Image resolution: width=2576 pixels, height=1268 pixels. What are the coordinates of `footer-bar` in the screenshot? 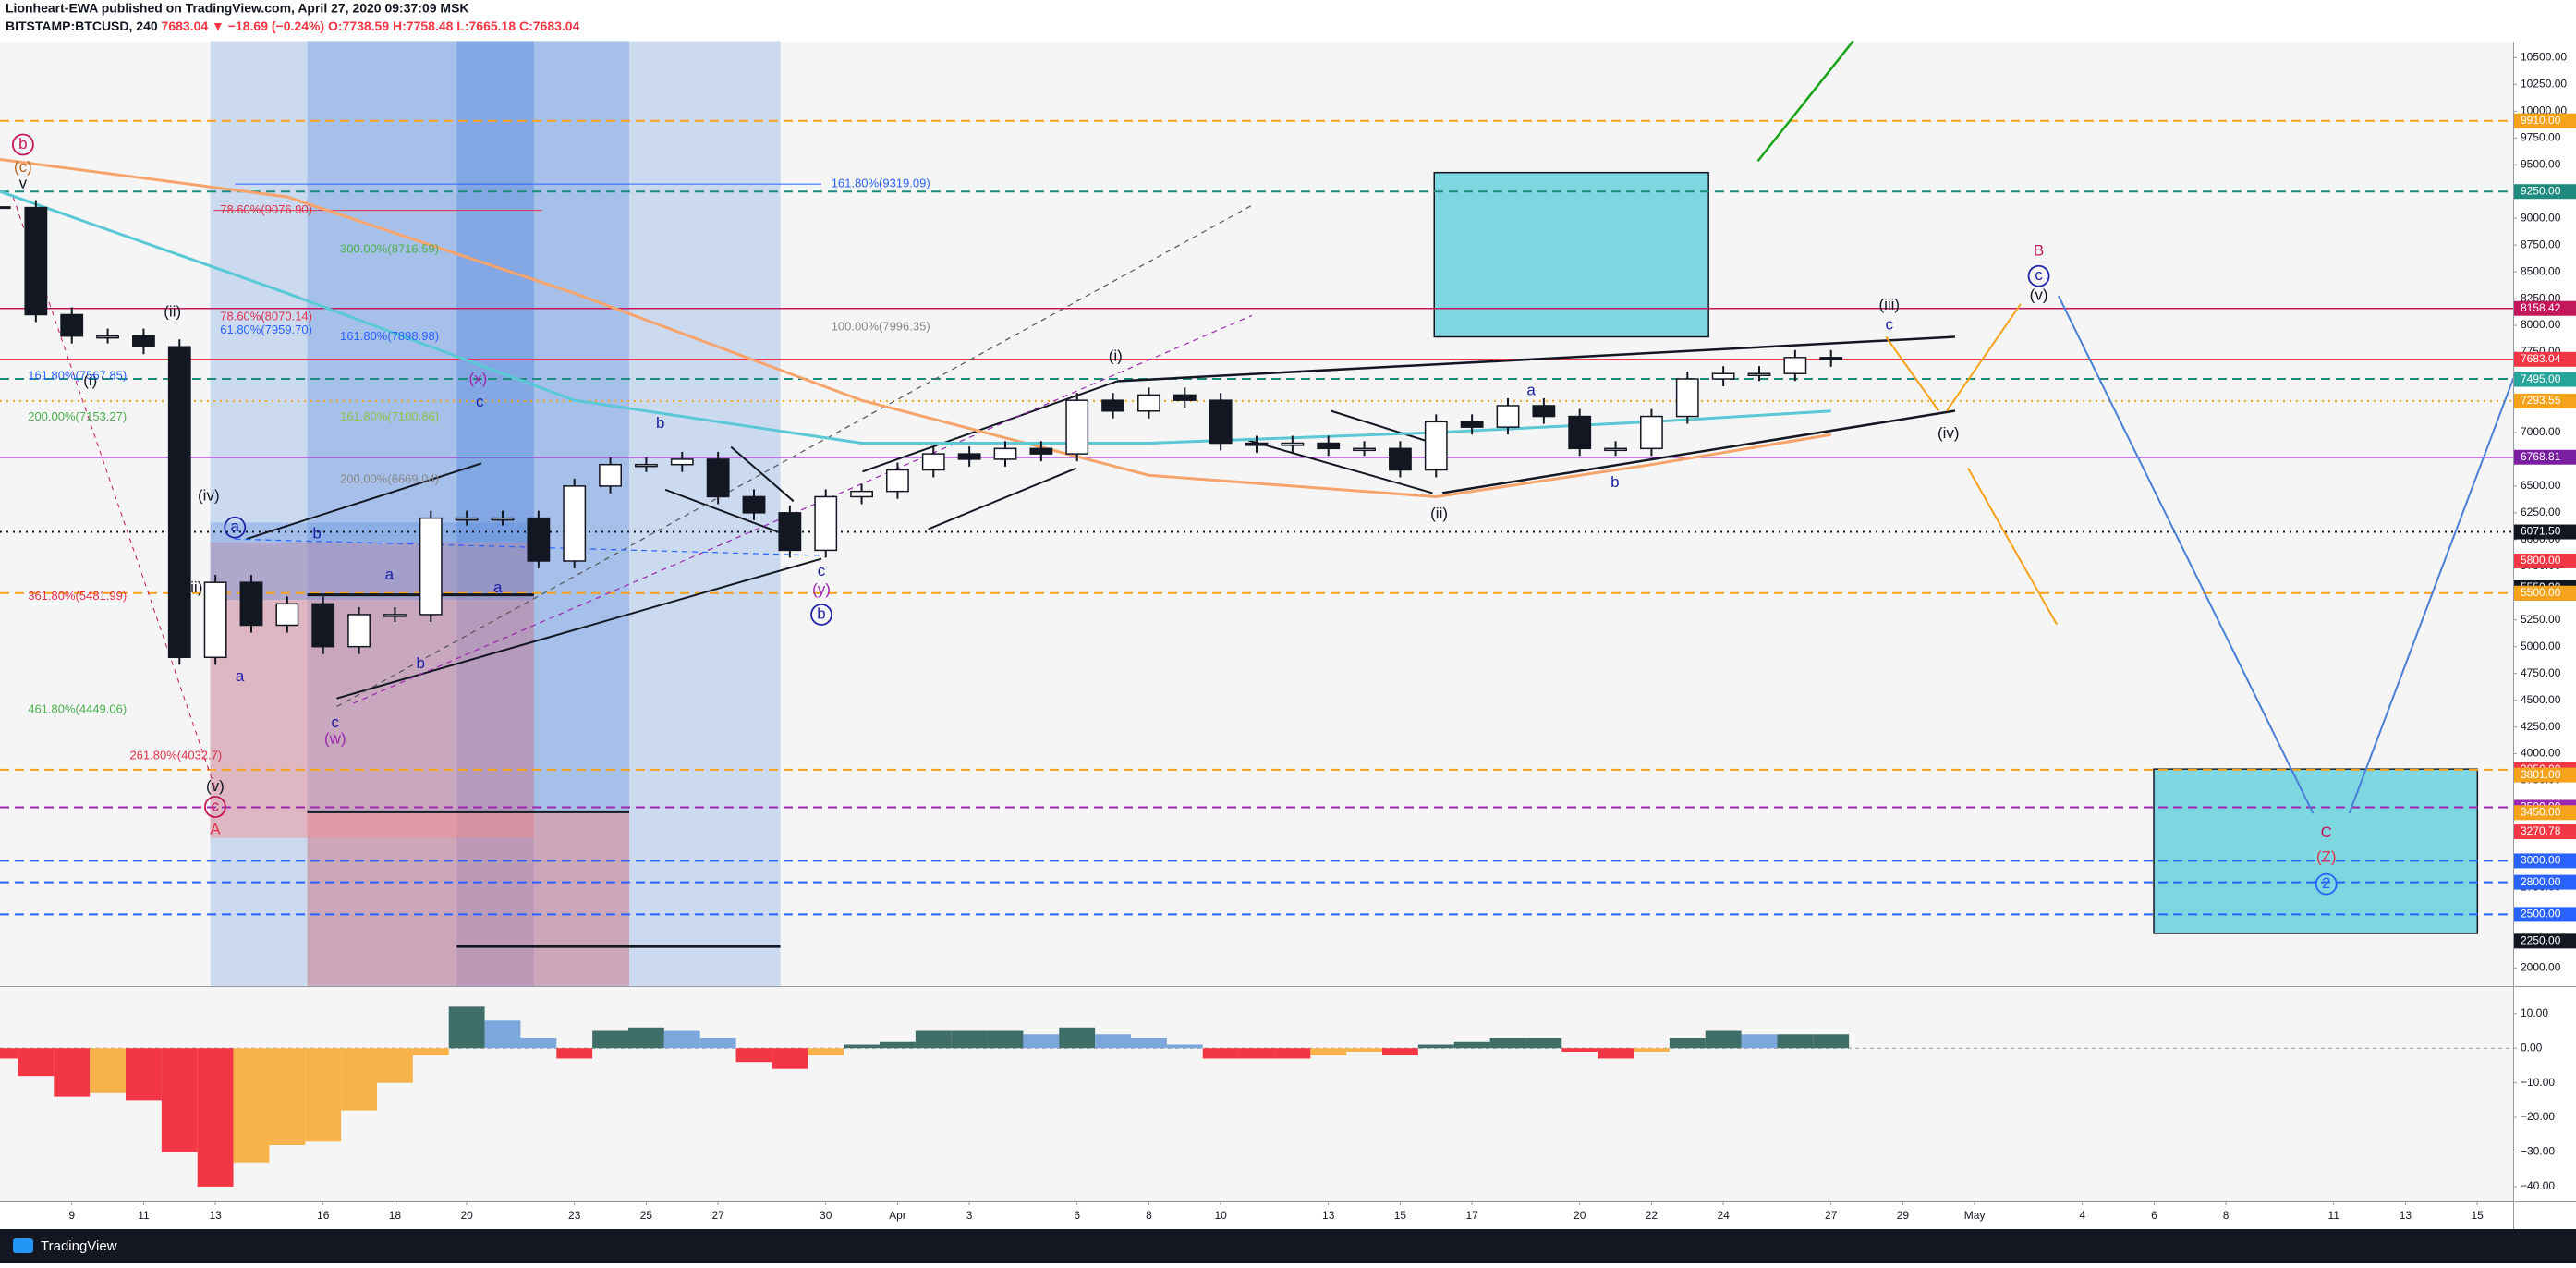 It's located at (1288, 1246).